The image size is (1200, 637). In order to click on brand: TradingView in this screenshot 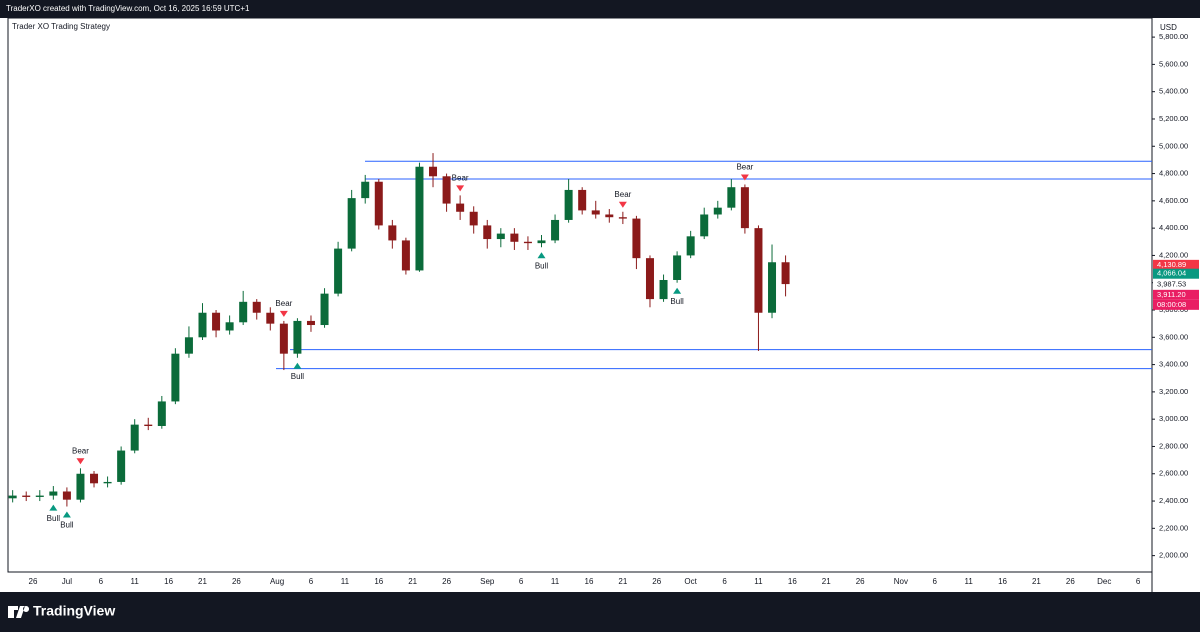, I will do `click(74, 611)`.